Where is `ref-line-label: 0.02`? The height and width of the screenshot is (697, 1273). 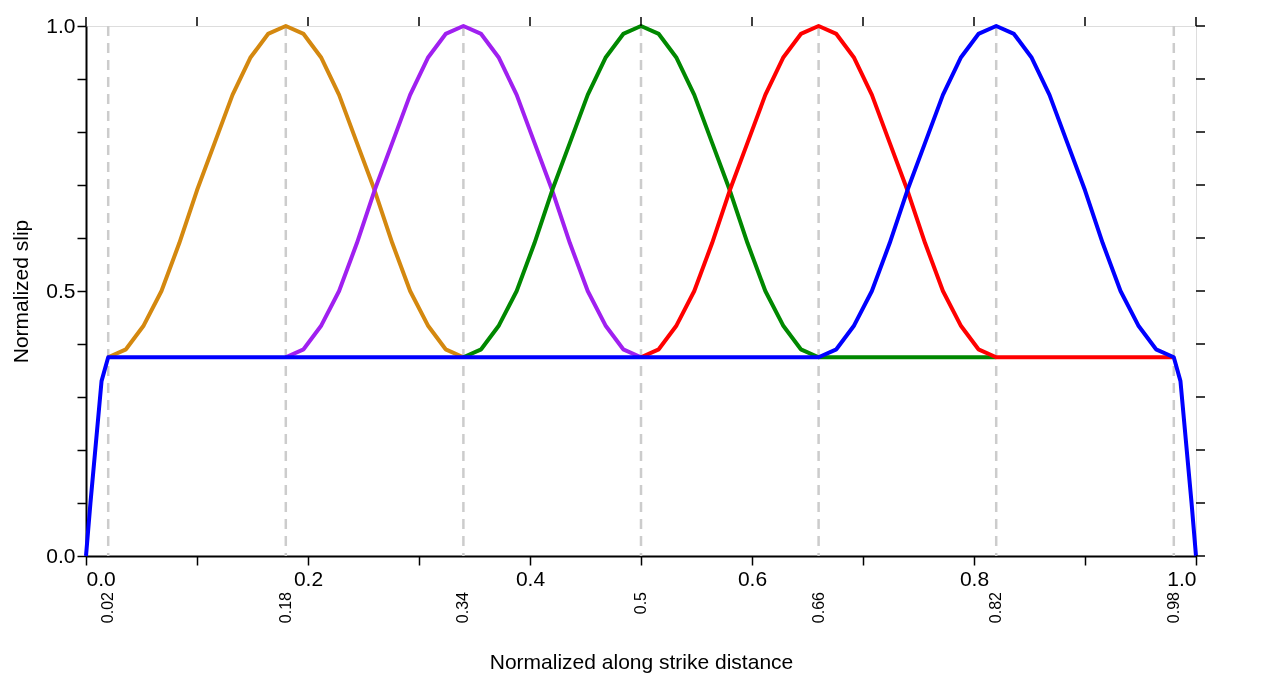 ref-line-label: 0.02 is located at coordinates (108, 607).